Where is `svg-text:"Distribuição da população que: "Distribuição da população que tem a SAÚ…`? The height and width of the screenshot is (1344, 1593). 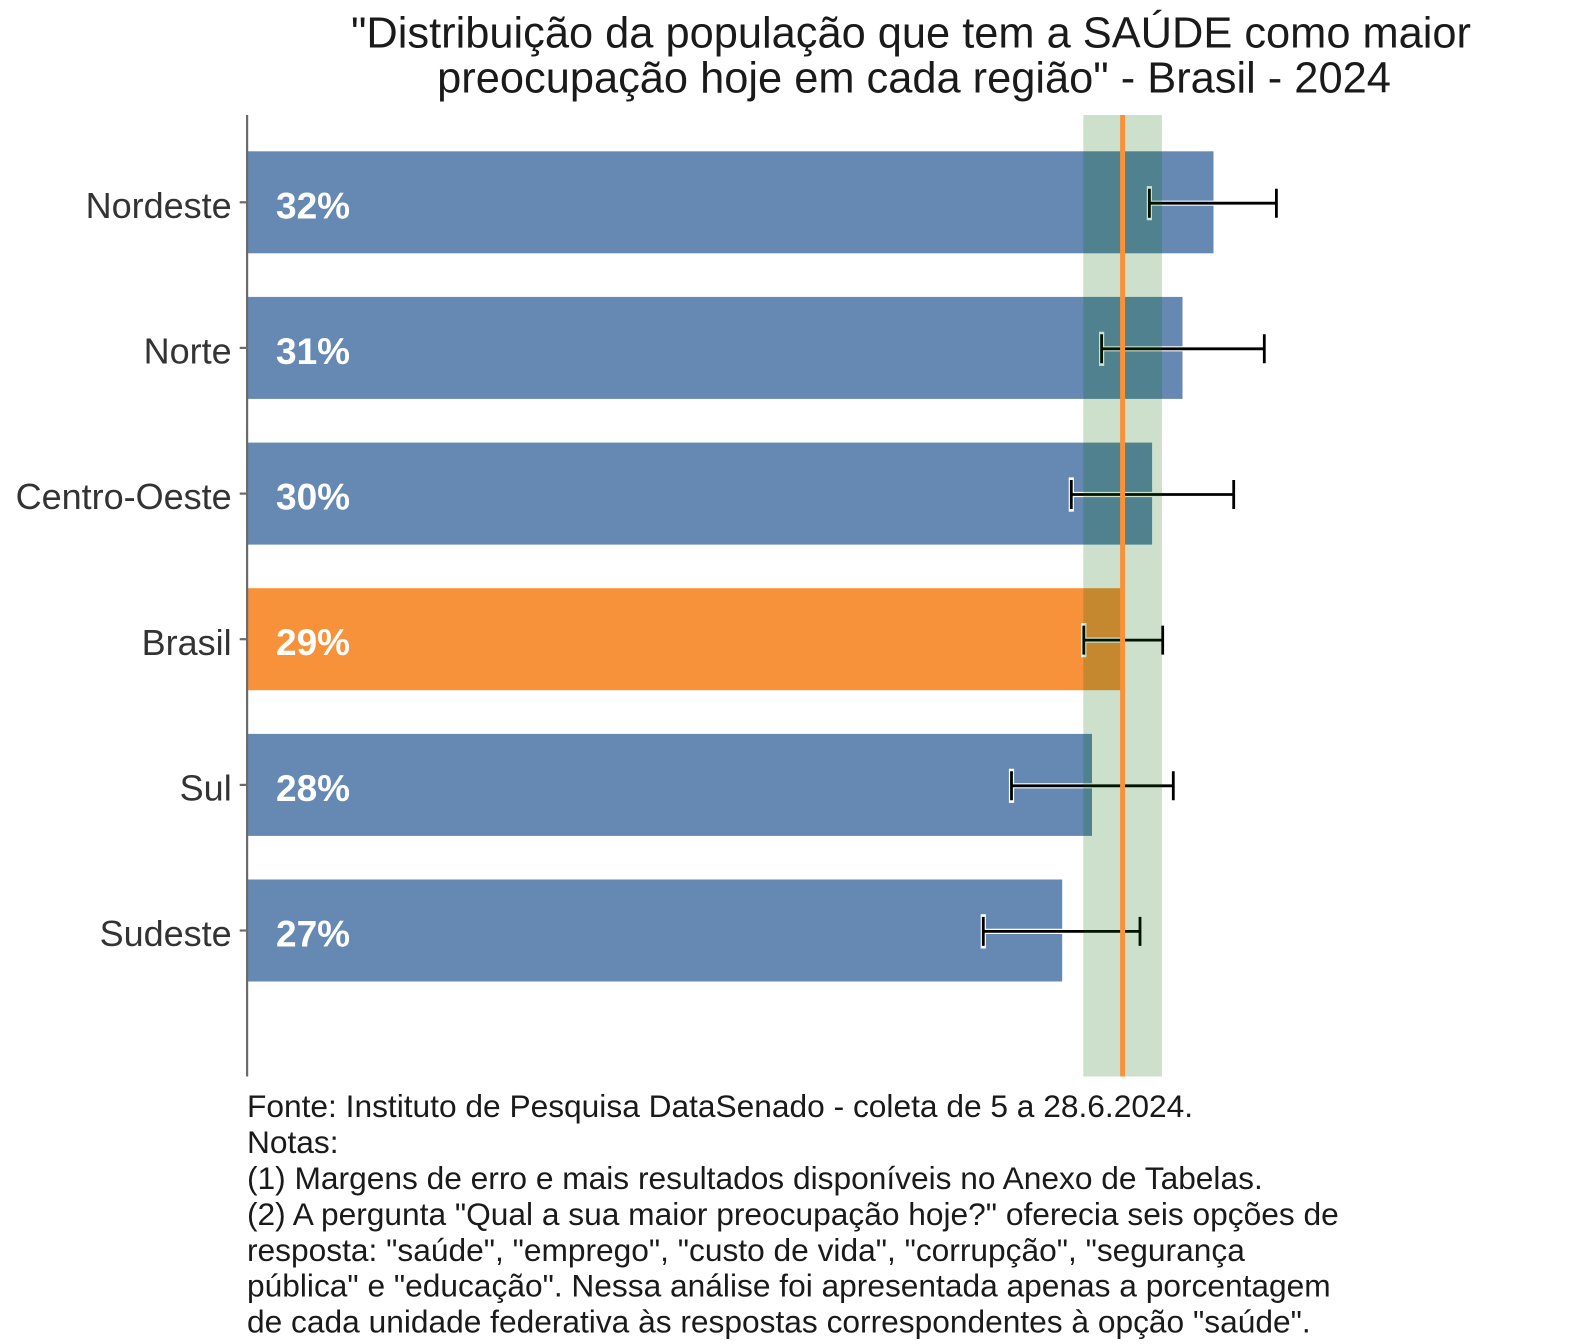 svg-text:"Distribuição da população que: "Distribuição da população que tem a SAÚ… is located at coordinates (911, 33).